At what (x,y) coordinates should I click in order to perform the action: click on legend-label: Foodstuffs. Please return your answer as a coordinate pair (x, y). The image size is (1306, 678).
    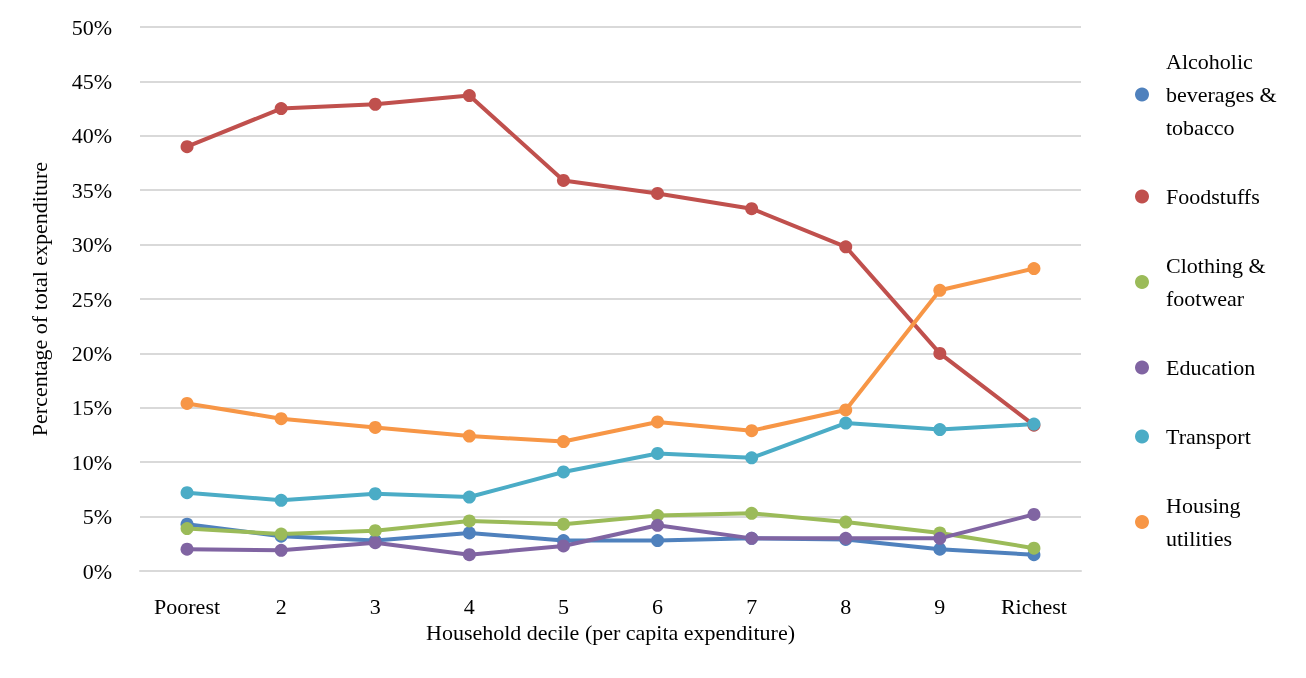
    Looking at the image, I should click on (1213, 196).